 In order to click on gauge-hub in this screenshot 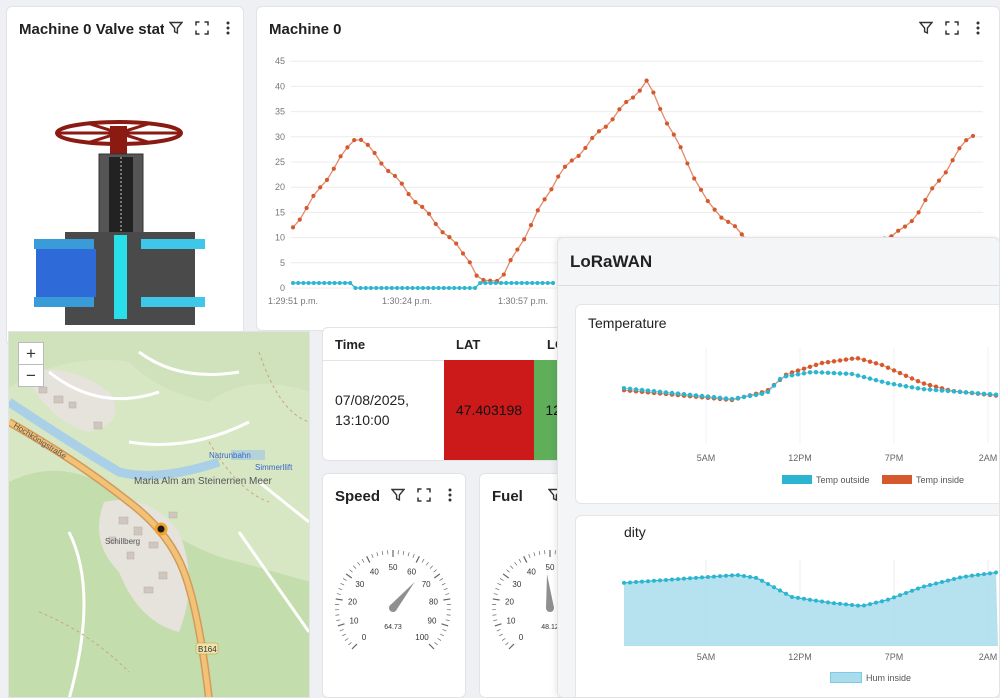, I will do `click(393, 608)`.